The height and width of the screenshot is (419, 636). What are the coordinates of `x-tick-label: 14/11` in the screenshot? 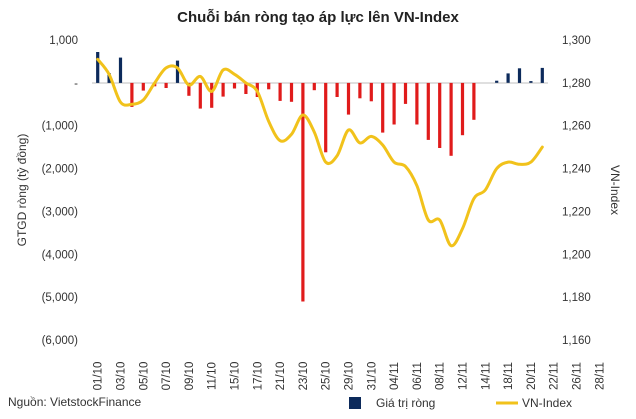 It's located at (486, 376).